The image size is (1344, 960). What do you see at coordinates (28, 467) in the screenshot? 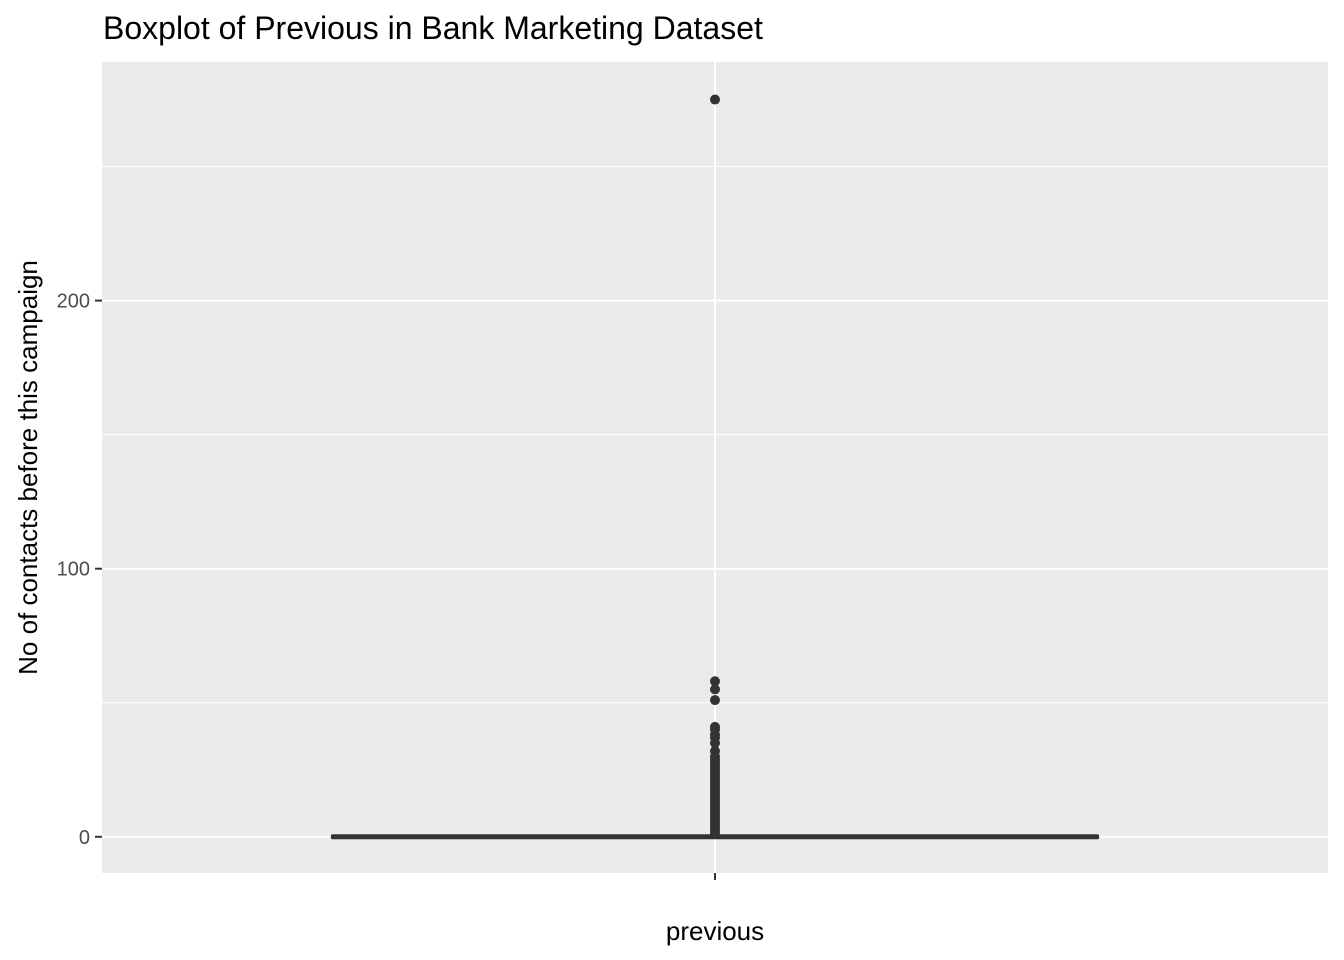
I see `y-axis-title: No of contacts before this campaign` at bounding box center [28, 467].